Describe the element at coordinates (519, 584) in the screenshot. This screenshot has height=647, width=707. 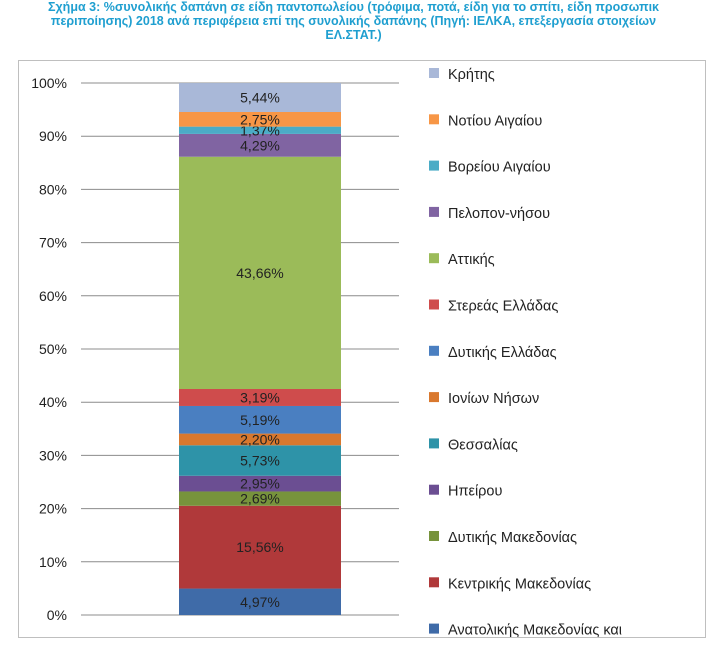
I see `legend-label: Κεντρικής Μακεδονίας` at that location.